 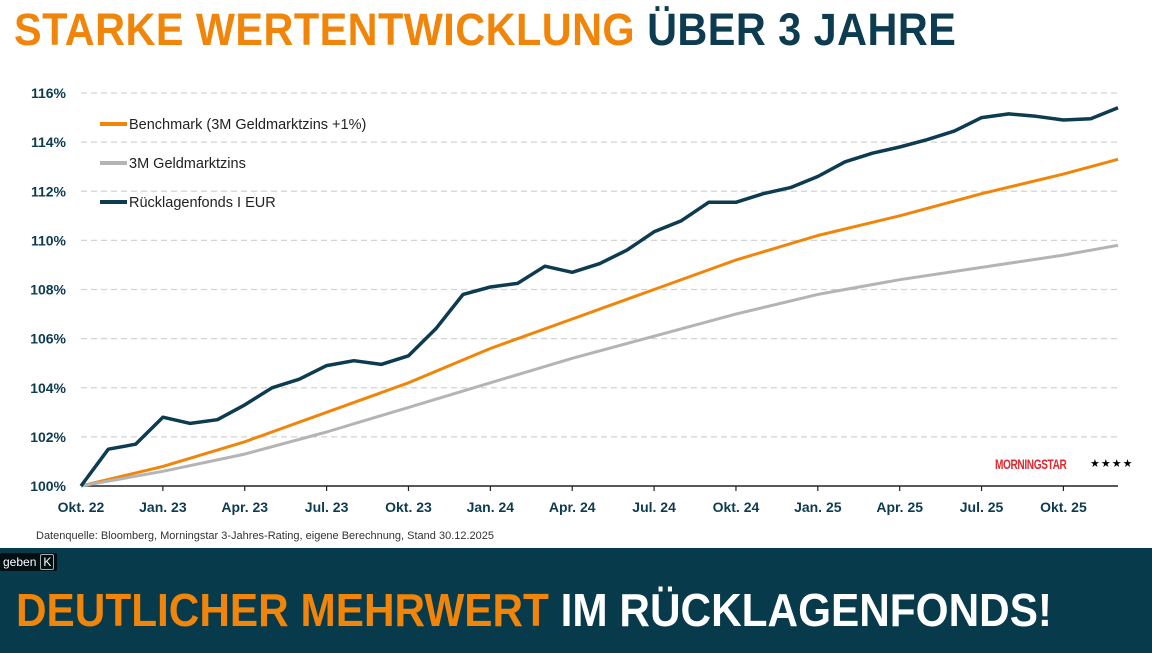 What do you see at coordinates (48, 437) in the screenshot?
I see `y-tick-label: 102%` at bounding box center [48, 437].